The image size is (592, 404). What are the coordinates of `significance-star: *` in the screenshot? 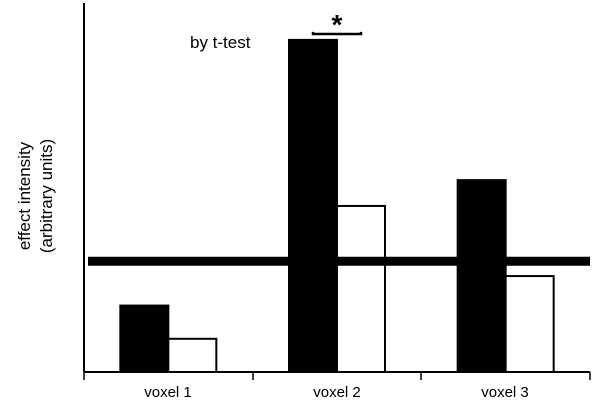 It's located at (337, 24).